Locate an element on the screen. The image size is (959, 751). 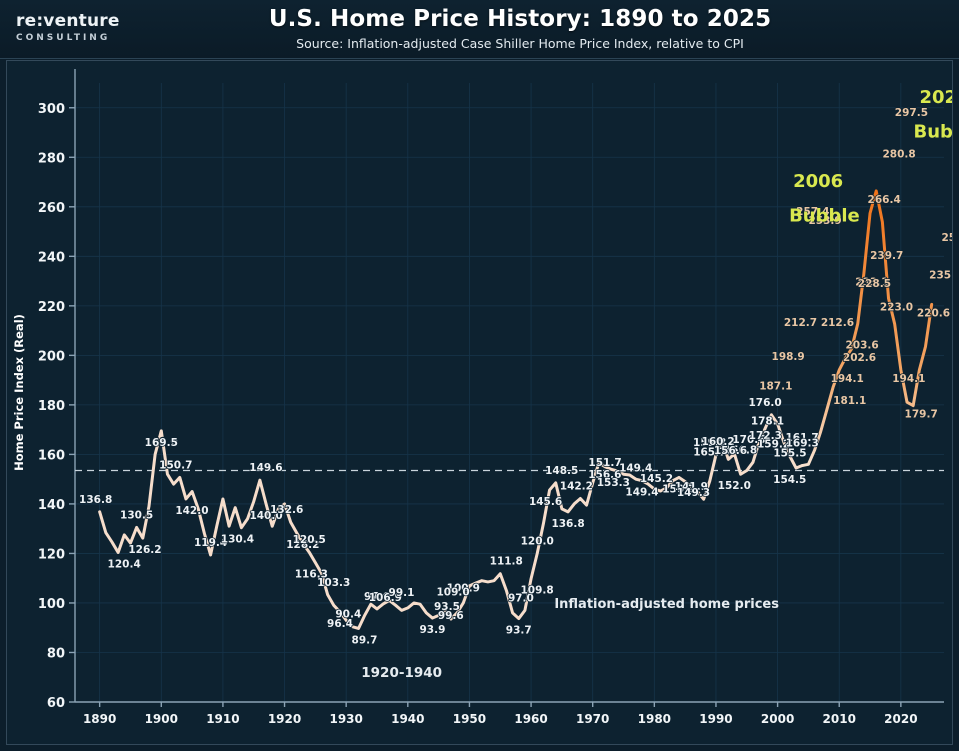
data-point-label: 179.7 is located at coordinates (921, 415).